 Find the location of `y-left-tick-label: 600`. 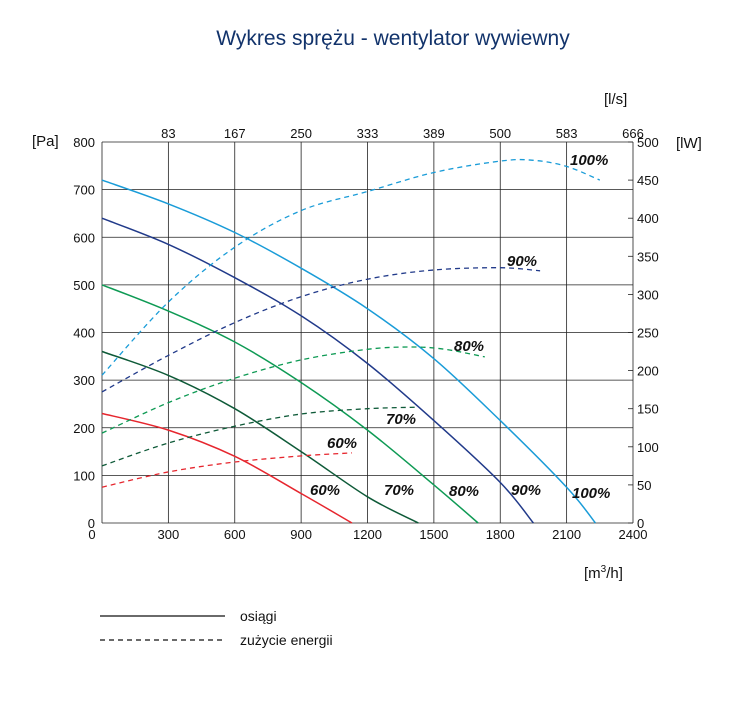

y-left-tick-label: 600 is located at coordinates (84, 237).